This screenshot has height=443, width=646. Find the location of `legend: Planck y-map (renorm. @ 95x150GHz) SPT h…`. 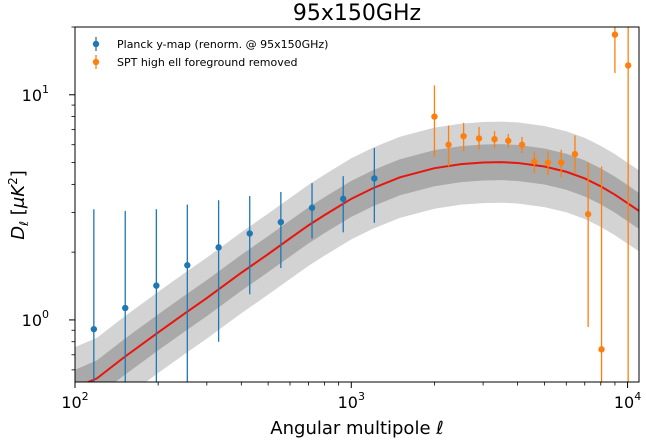

legend: Planck y-map (renorm. @ 95x150GHz) SPT h… is located at coordinates (210, 53).